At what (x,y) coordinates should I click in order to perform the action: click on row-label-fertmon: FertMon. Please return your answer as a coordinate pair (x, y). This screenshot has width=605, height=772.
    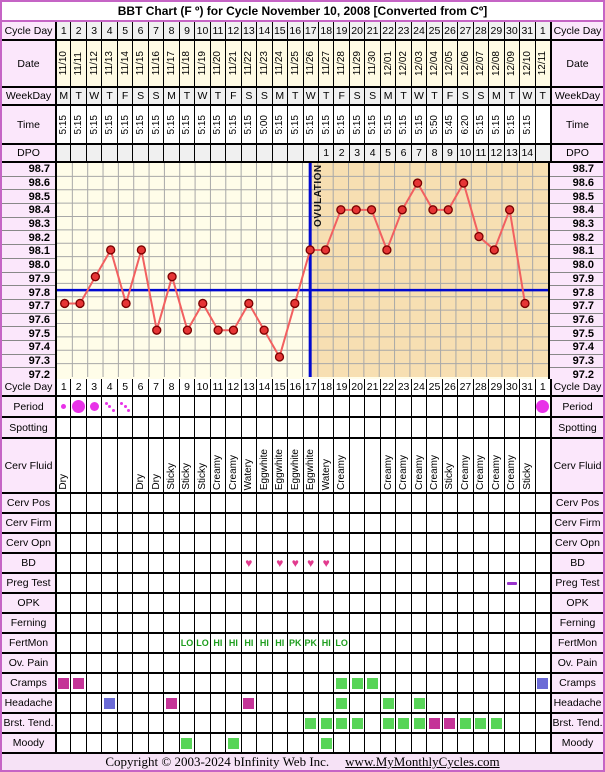
    Looking at the image, I should click on (576, 643).